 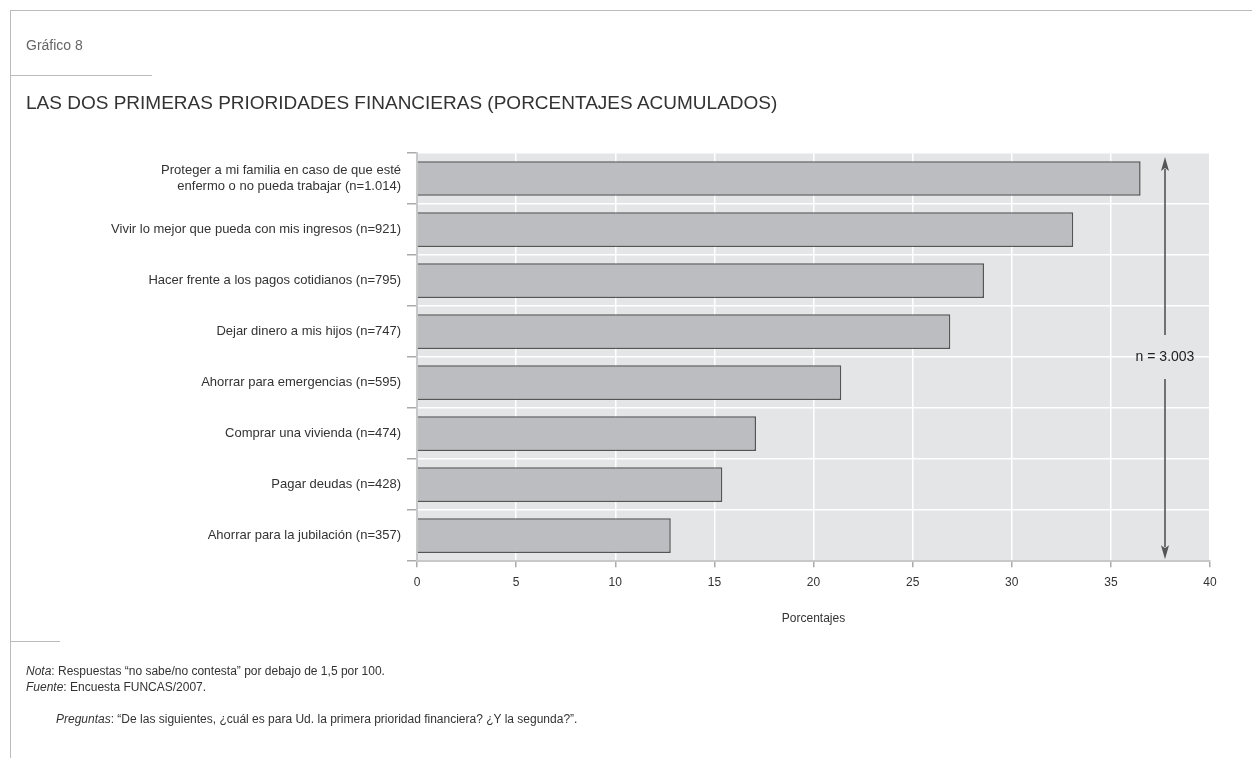 I want to click on x-tick-label: 35, so click(x=1111, y=581).